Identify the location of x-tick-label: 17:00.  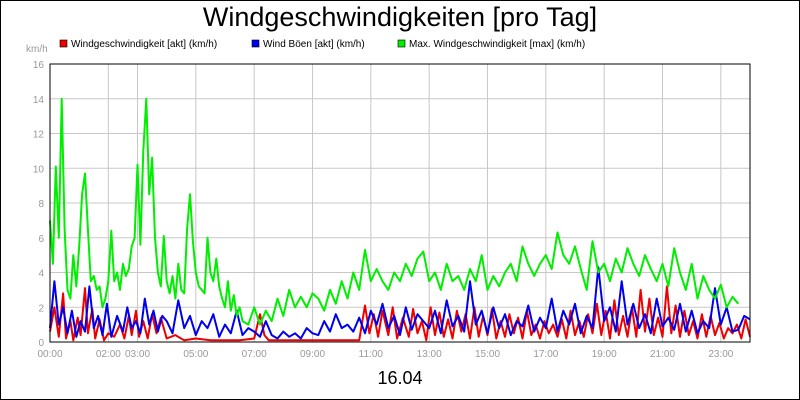
(545, 354).